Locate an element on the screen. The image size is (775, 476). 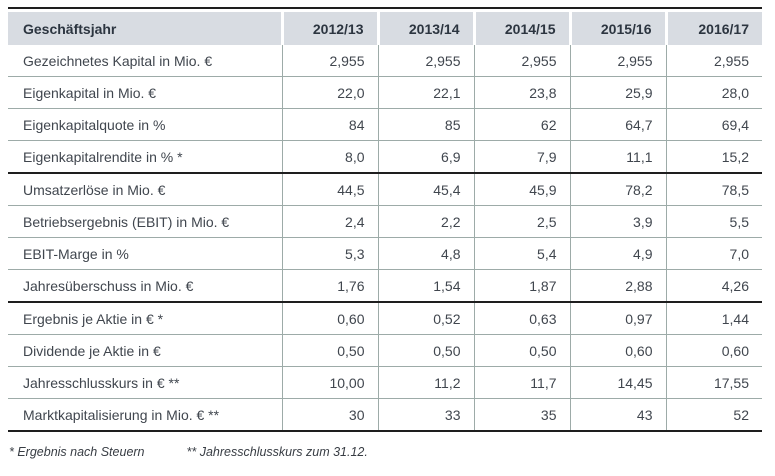
value-cell: 4,8 is located at coordinates (425, 253).